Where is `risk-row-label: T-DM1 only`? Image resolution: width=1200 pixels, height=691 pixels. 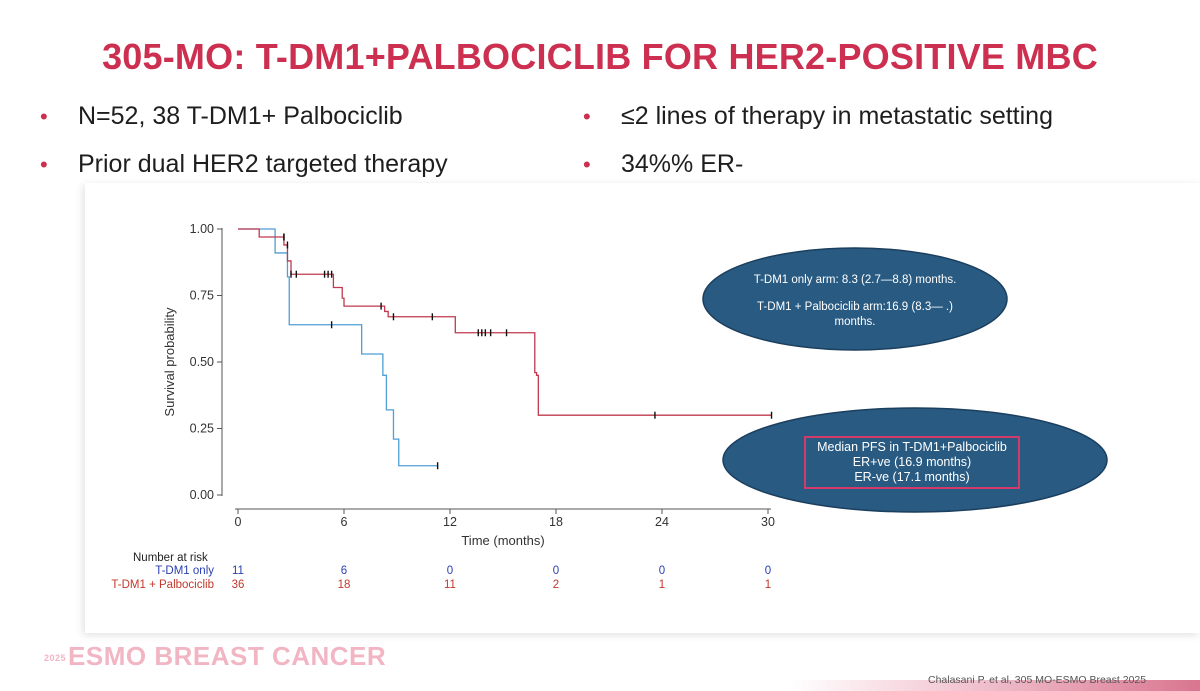
risk-row-label: T-DM1 only is located at coordinates (184, 571).